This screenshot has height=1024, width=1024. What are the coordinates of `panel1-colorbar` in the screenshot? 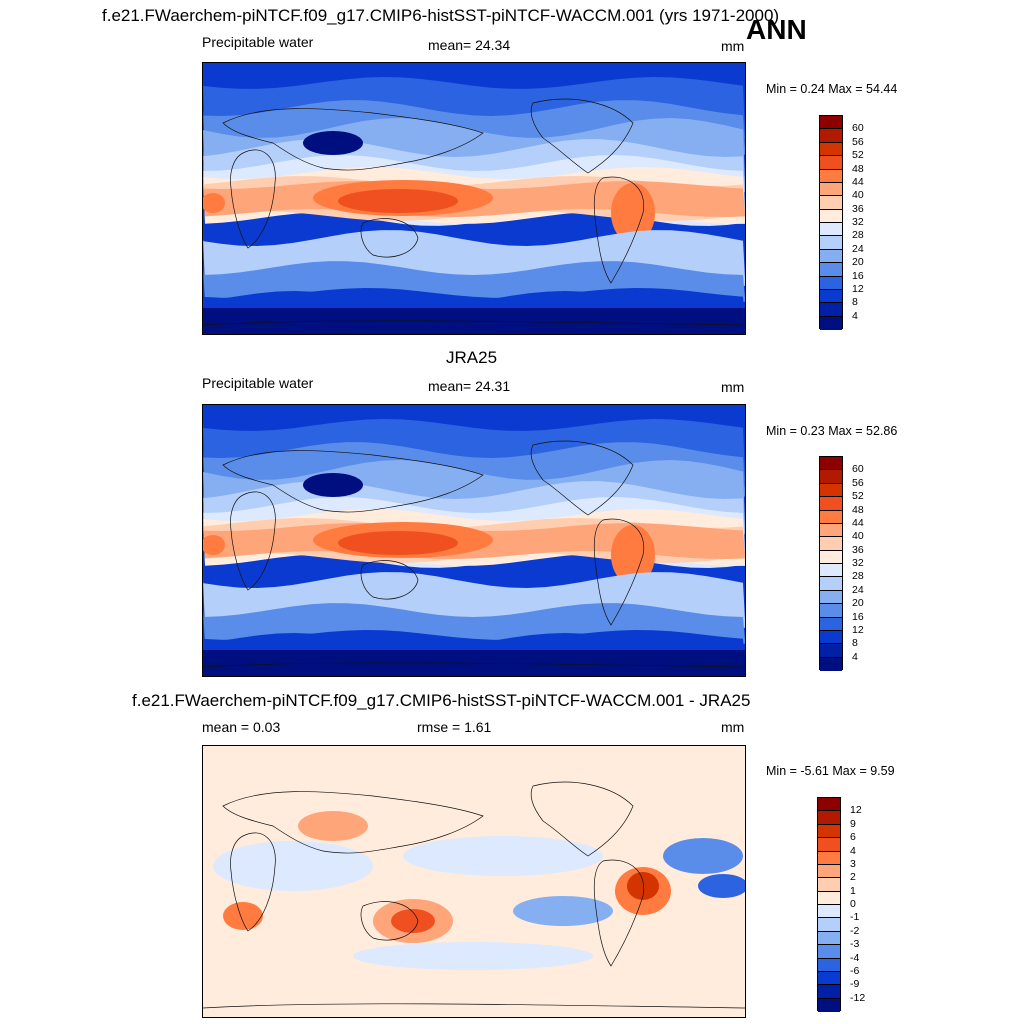 It's located at (831, 222).